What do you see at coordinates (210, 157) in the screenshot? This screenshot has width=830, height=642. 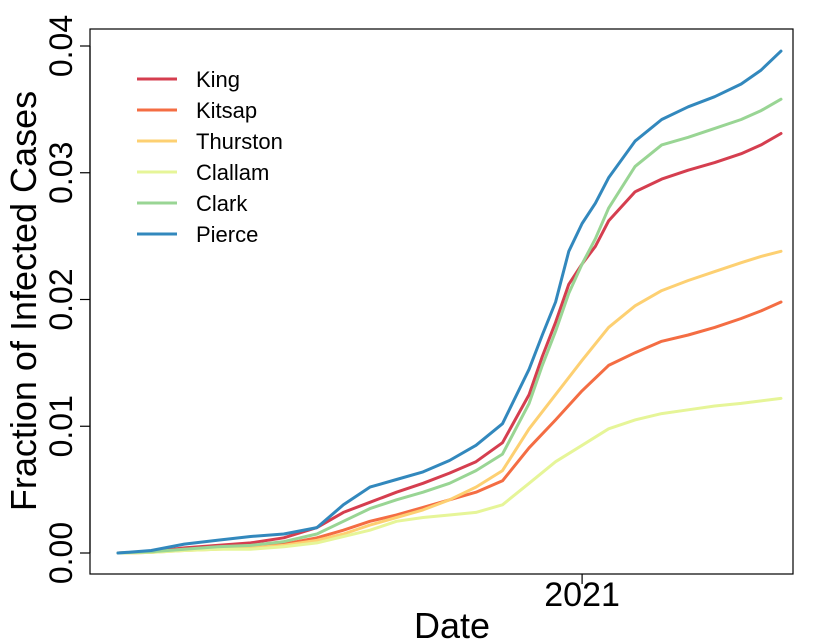 I see `legend: King Kitsap Thurston Clallam Clark Pierce` at bounding box center [210, 157].